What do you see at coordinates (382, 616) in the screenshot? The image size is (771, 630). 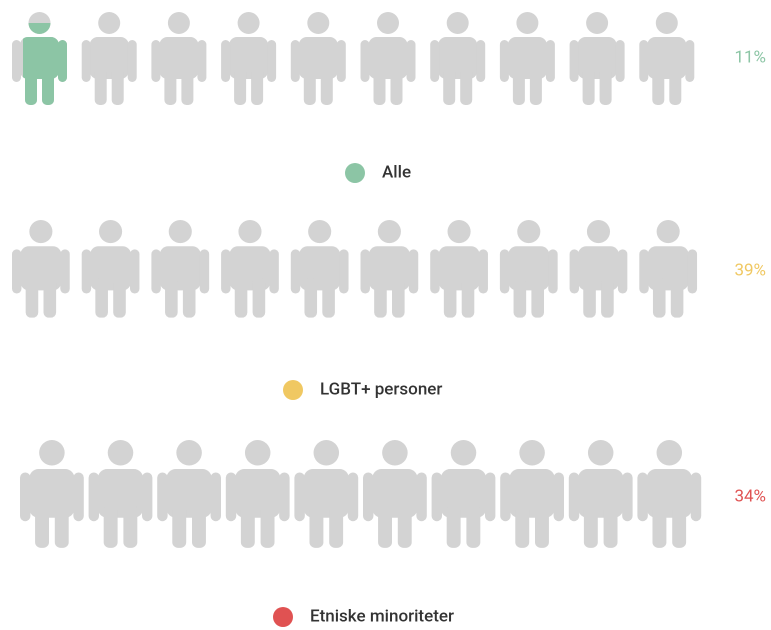 I see `legend-label: Etniske minoriteter` at bounding box center [382, 616].